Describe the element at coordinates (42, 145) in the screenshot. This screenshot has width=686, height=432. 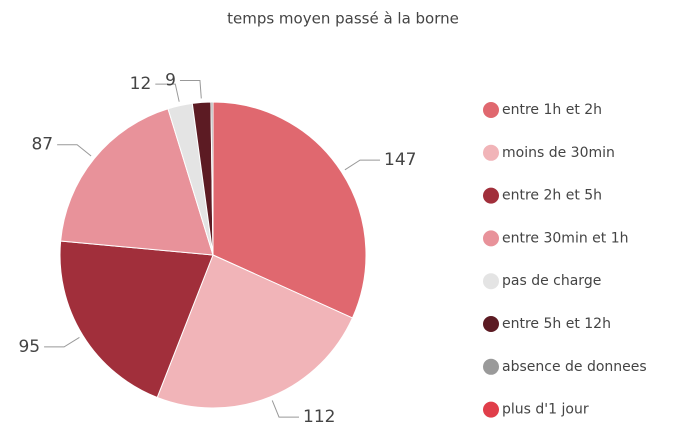
I see `data-label: 87` at that location.